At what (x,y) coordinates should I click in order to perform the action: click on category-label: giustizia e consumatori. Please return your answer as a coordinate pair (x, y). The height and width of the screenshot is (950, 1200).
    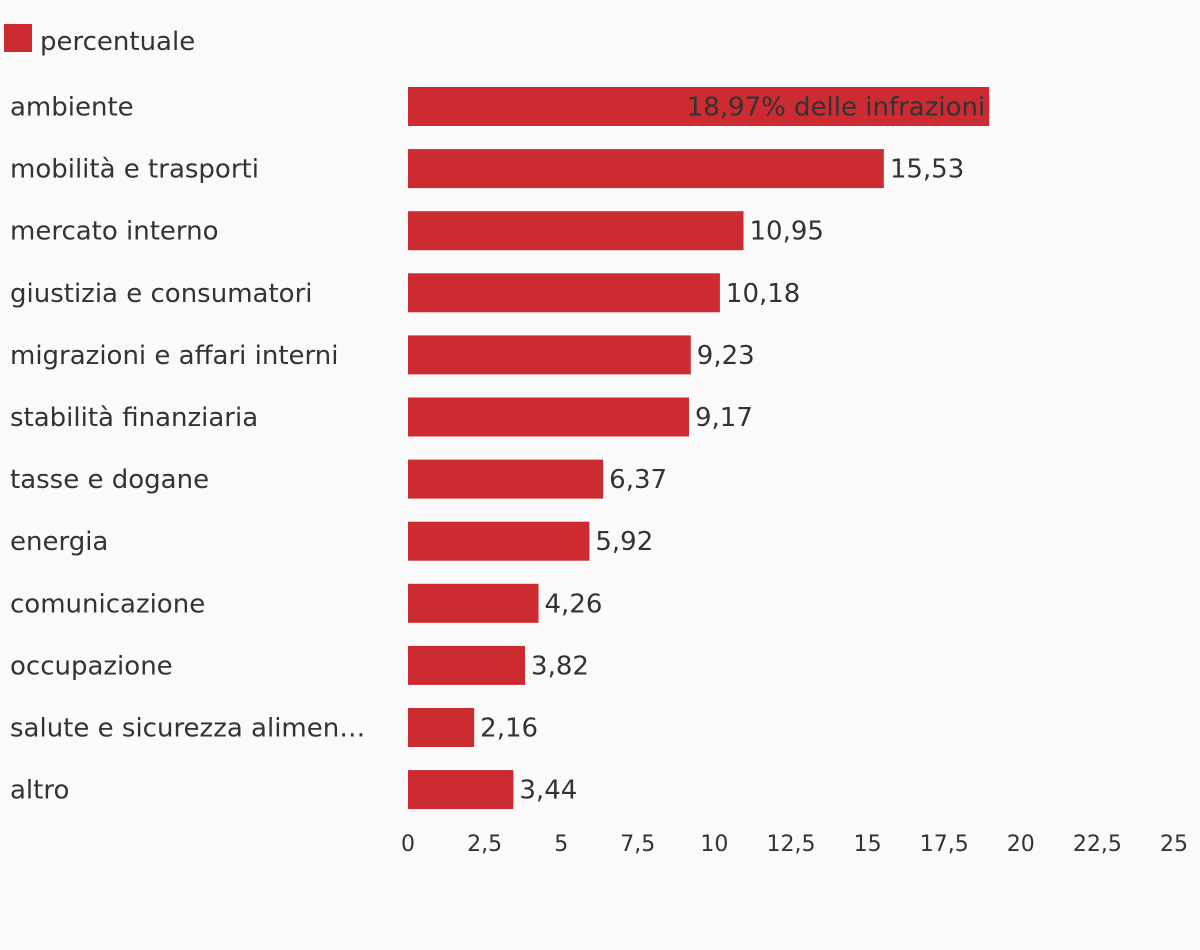
    Looking at the image, I should click on (161, 294).